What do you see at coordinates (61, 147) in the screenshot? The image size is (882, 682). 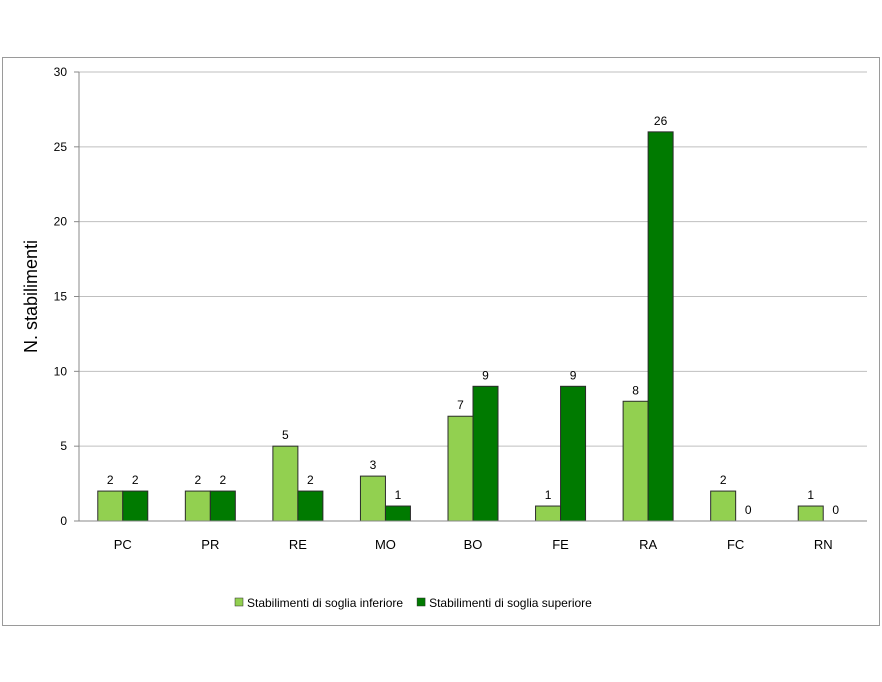 I see `y-tick-label: 25` at bounding box center [61, 147].